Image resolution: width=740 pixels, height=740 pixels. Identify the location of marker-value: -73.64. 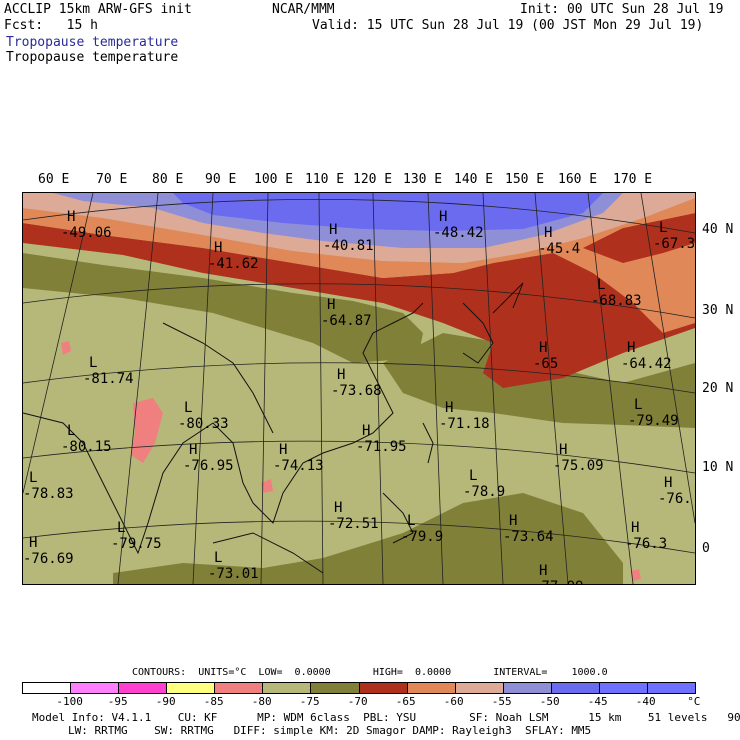
(528, 537).